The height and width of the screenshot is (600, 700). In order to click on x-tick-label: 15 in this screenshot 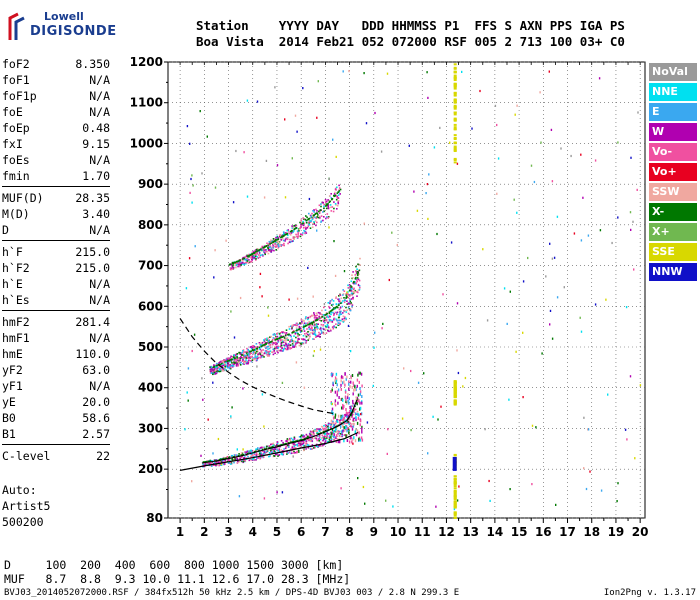, I will do `click(519, 532)`.